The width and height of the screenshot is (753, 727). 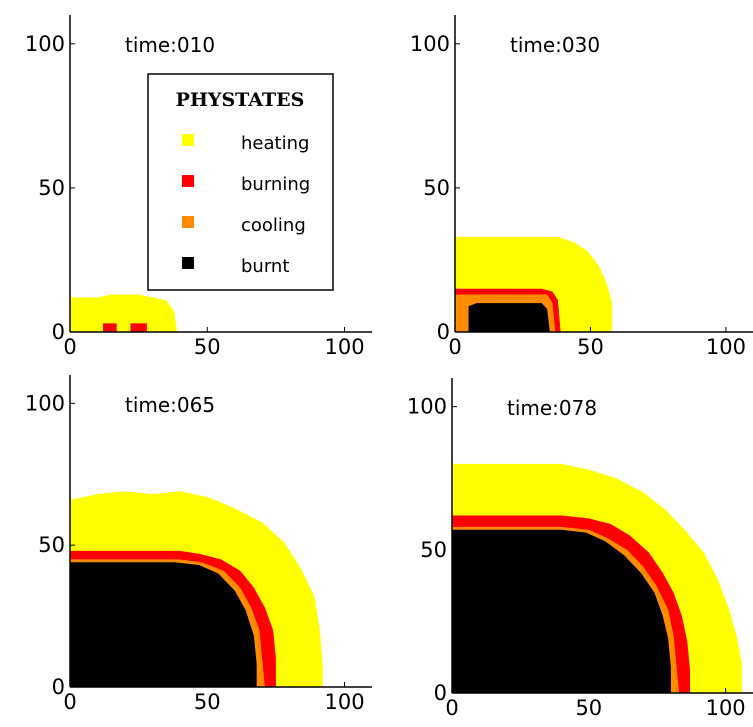 What do you see at coordinates (265, 266) in the screenshot?
I see `legend-label-burnt: burnt` at bounding box center [265, 266].